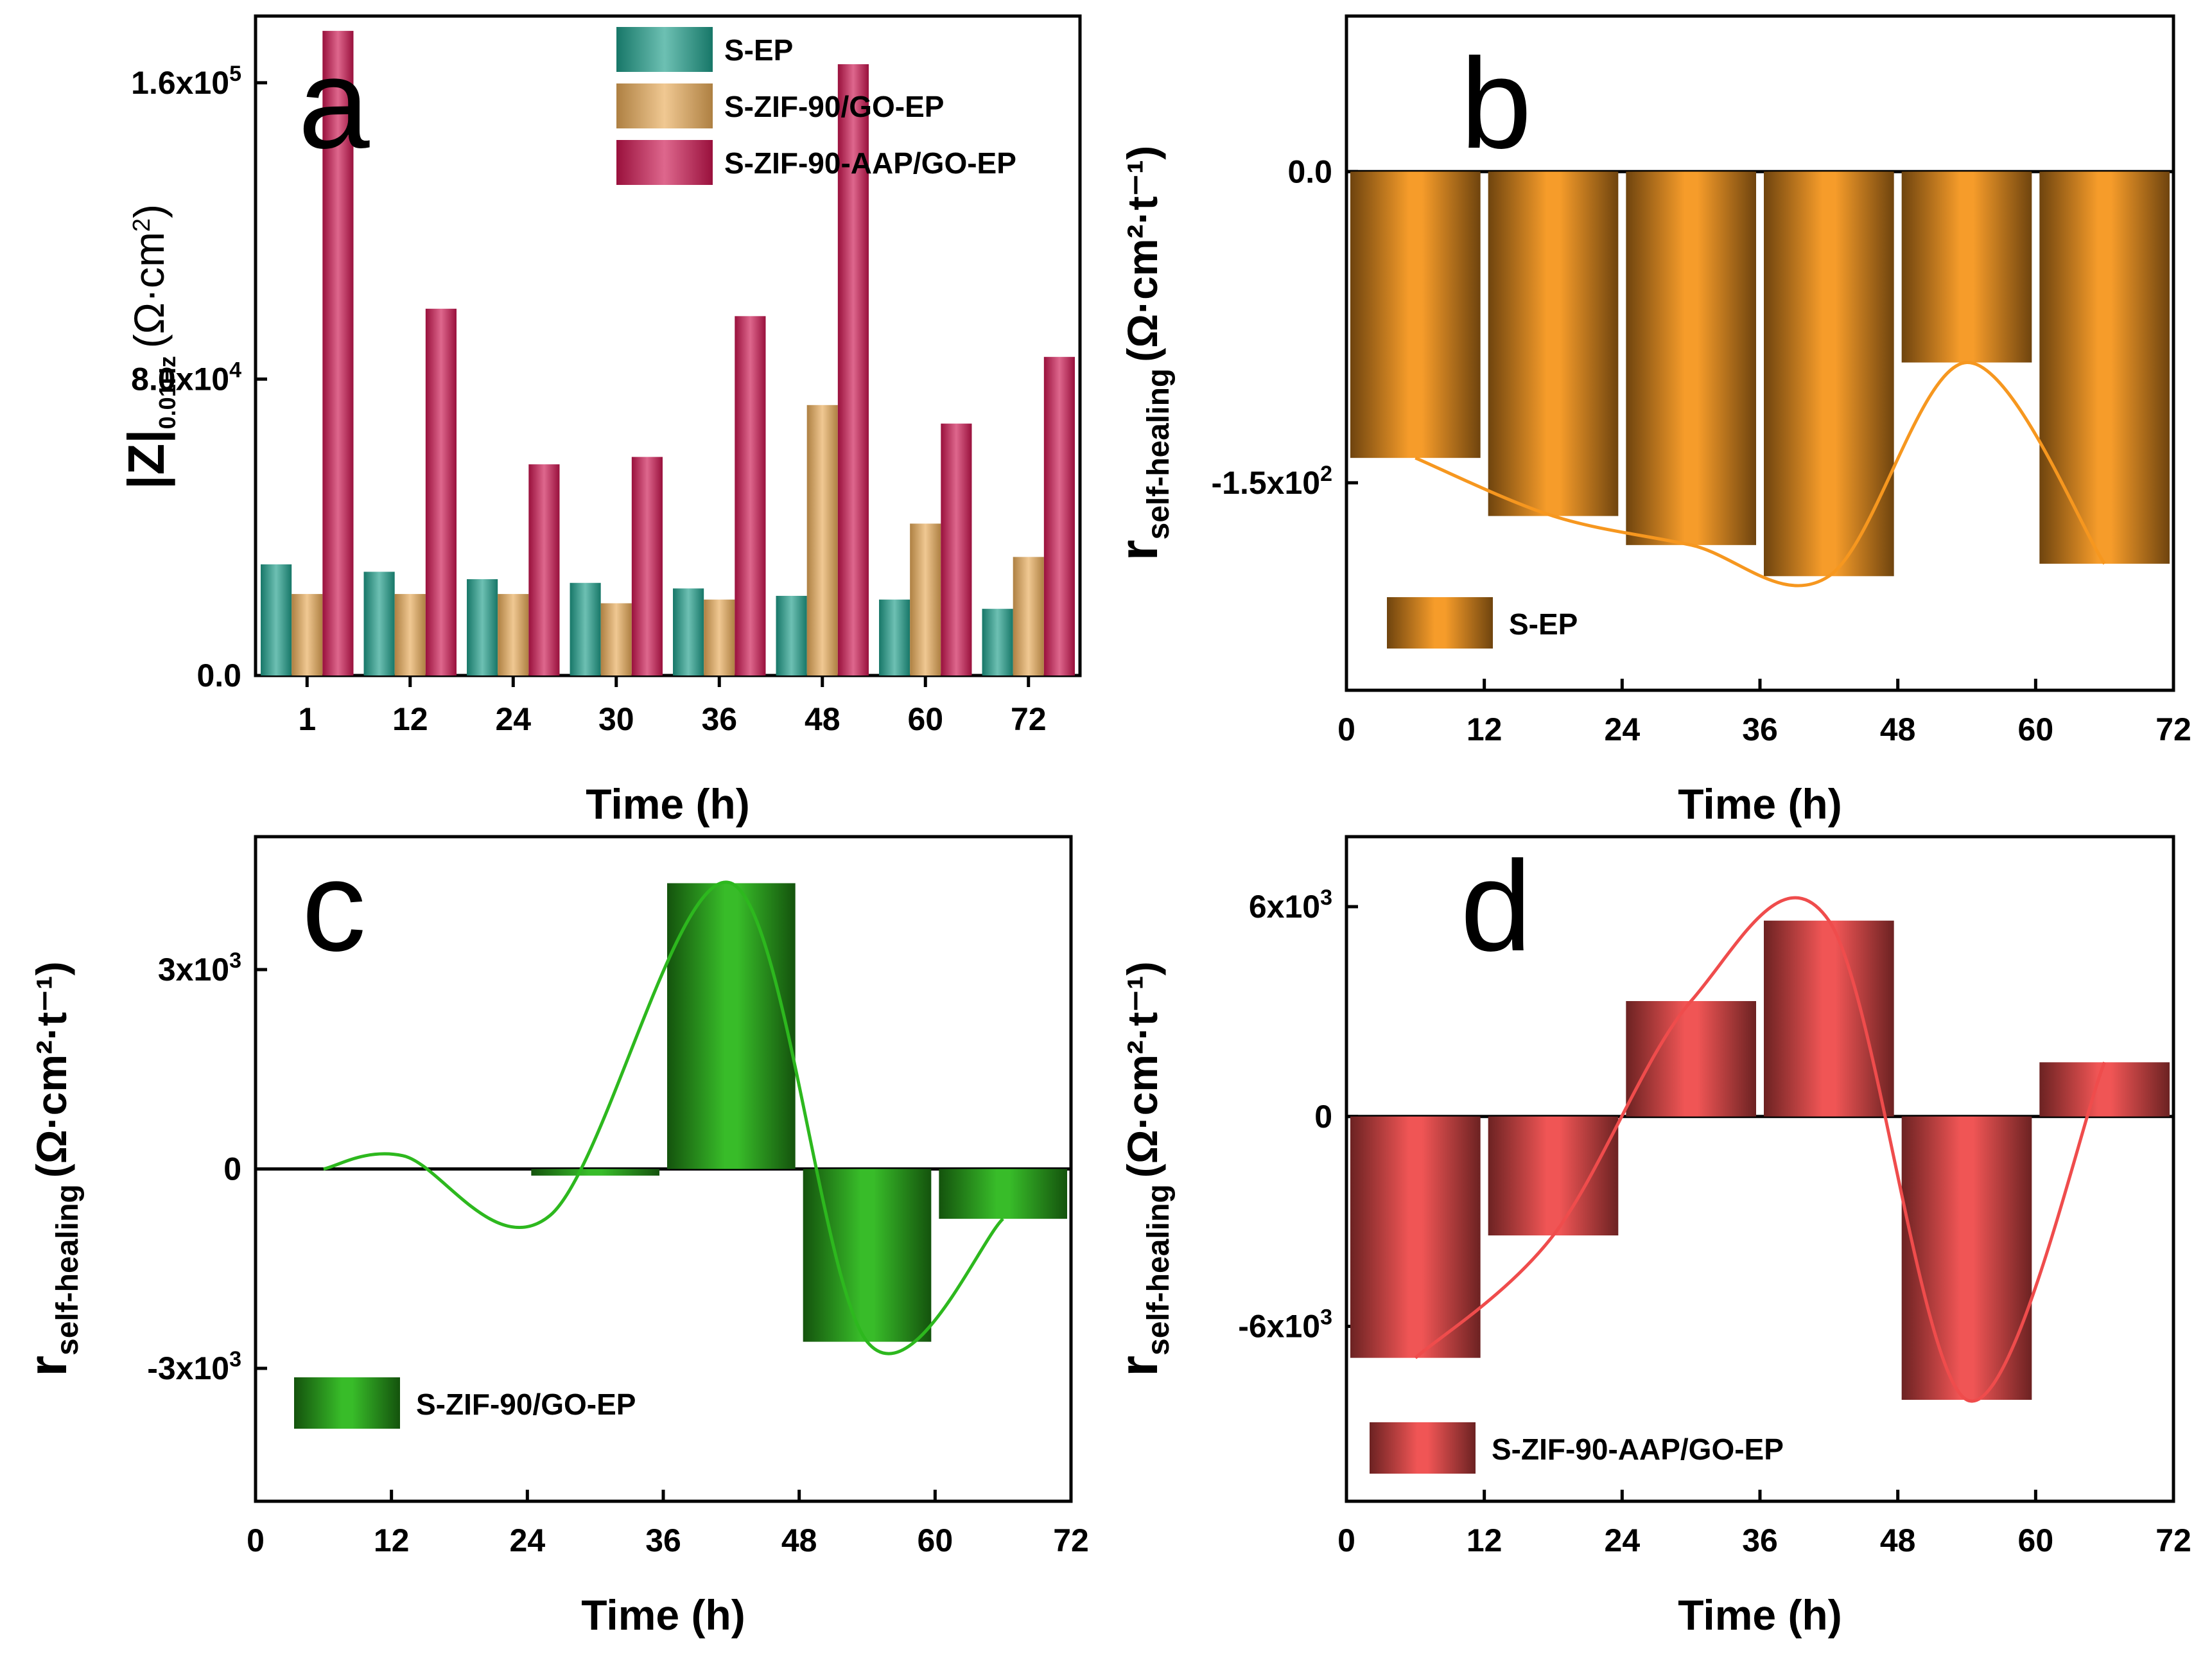 This screenshot has height=1665, width=2212. Describe the element at coordinates (616, 719) in the screenshot. I see `x-tick-label: 30` at that location.